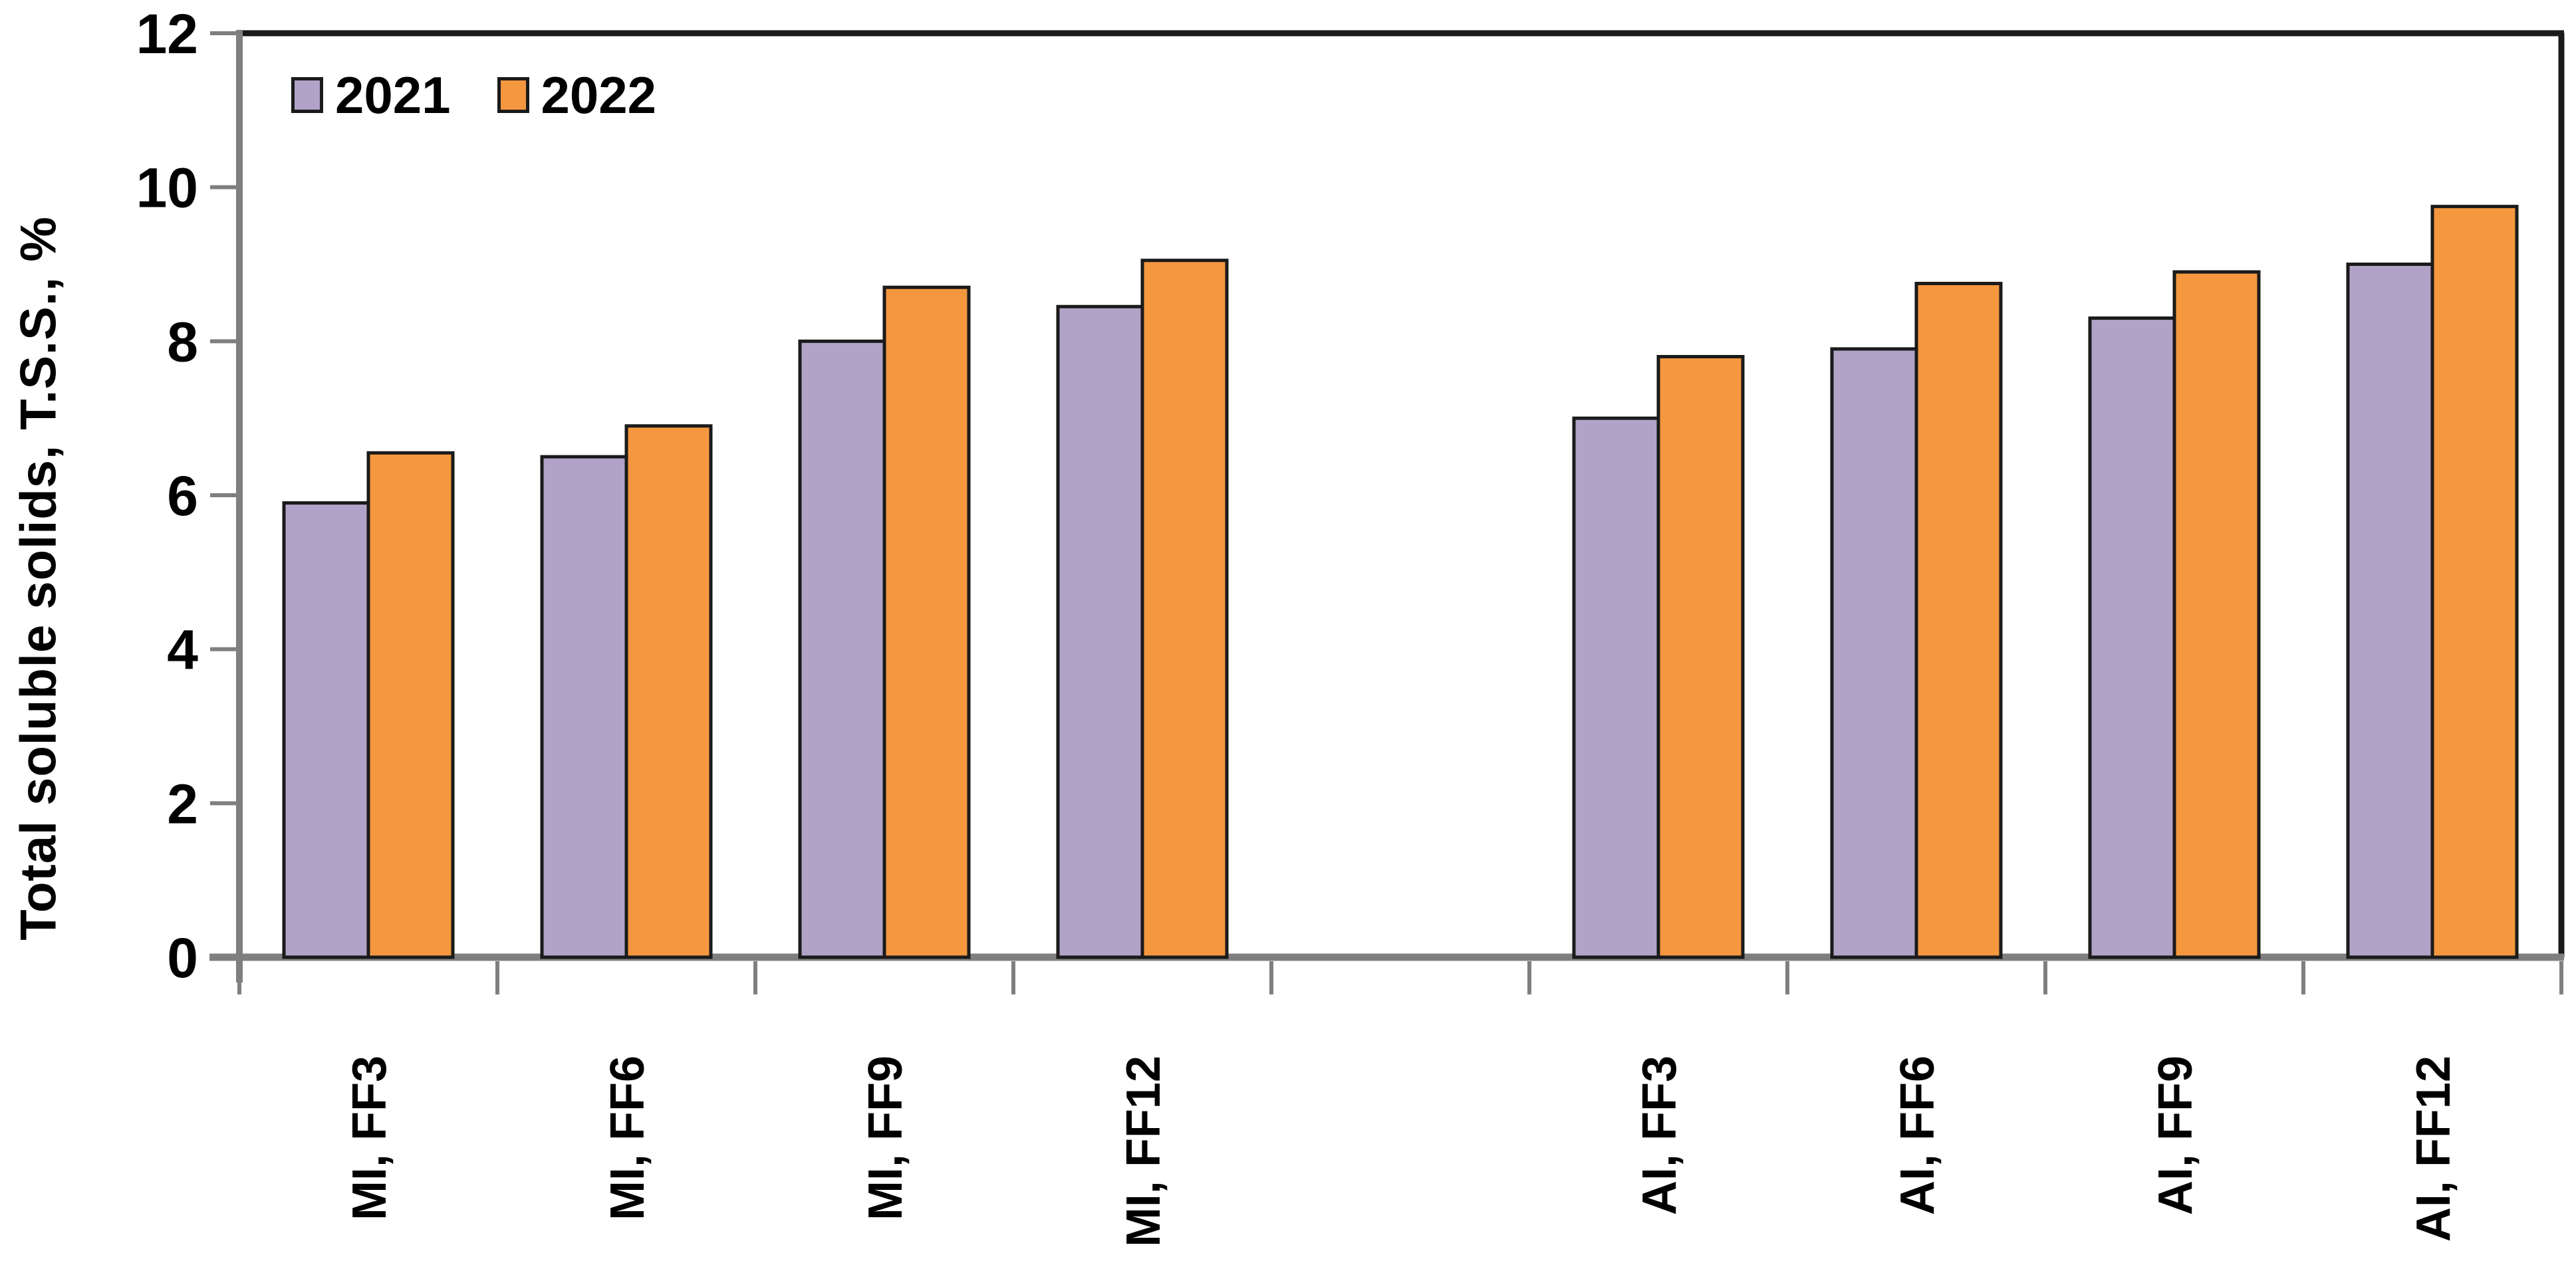 The image size is (2576, 1265). I want to click on legend-swatch-2022-icon, so click(513, 95).